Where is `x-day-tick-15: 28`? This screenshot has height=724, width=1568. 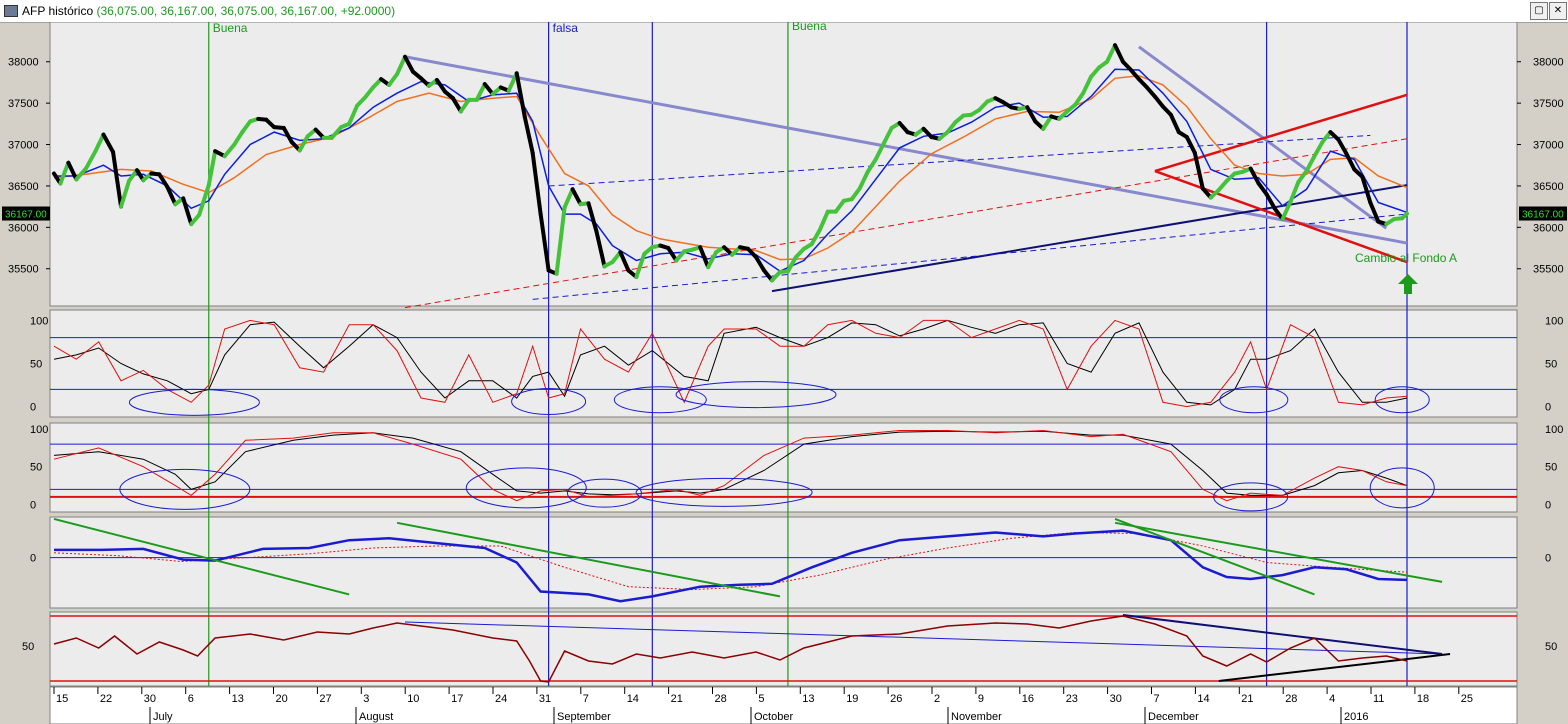
x-day-tick-15: 28 is located at coordinates (721, 699).